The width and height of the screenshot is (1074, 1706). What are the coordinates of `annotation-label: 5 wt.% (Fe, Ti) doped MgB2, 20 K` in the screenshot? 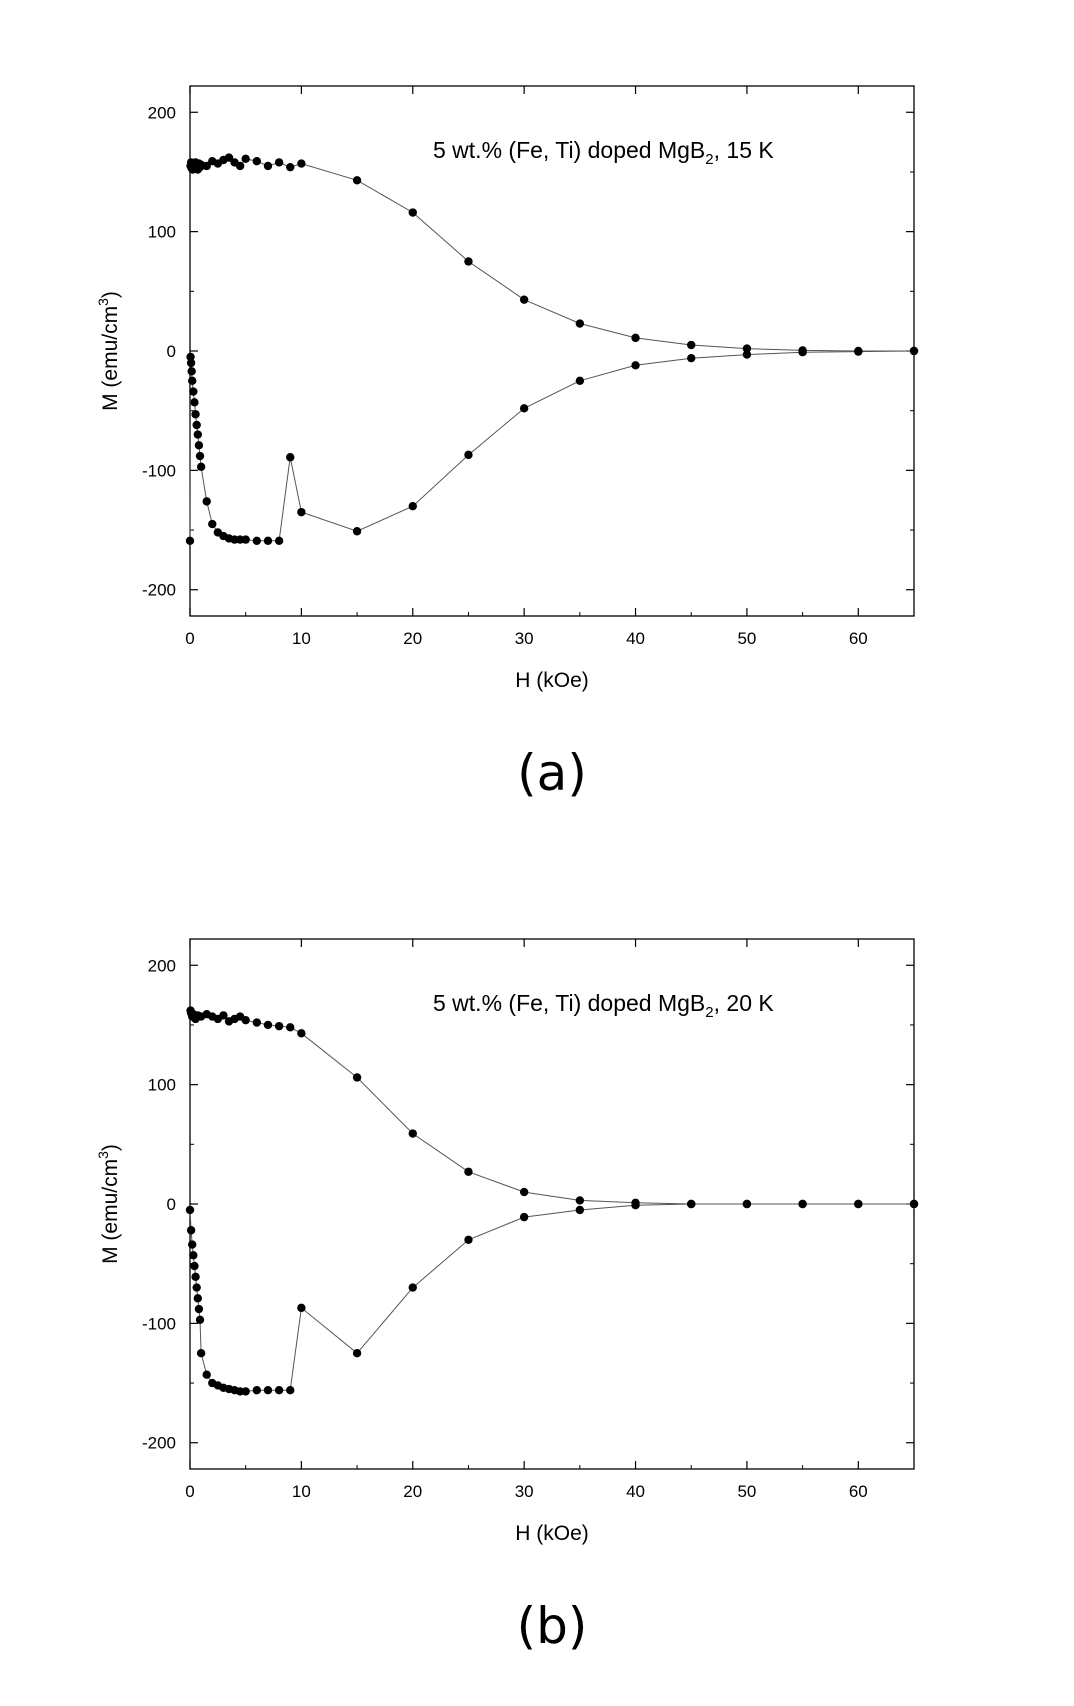 It's located at (603, 1005).